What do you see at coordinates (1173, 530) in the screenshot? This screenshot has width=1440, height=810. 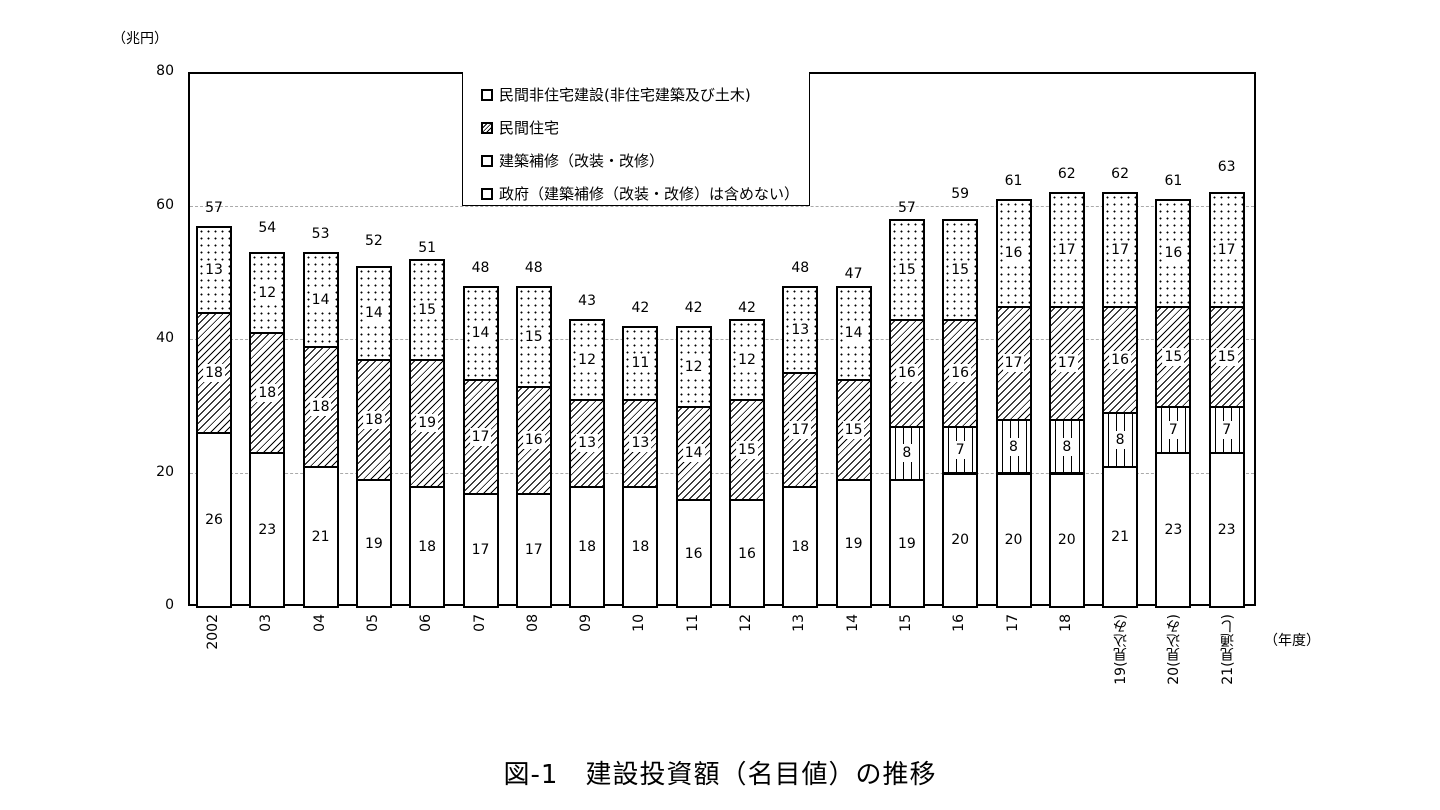 I see `segment-value-label: 23` at bounding box center [1173, 530].